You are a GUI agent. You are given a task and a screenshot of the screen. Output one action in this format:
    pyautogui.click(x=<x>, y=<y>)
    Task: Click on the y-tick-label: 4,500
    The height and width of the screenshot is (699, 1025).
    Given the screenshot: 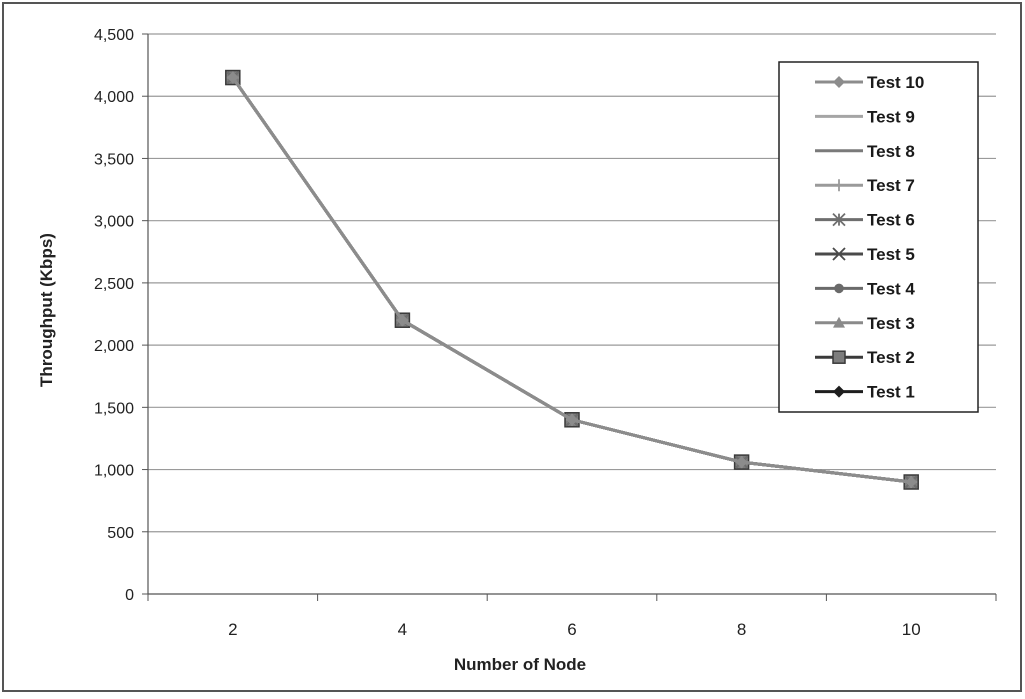 What is the action you would take?
    pyautogui.click(x=114, y=35)
    